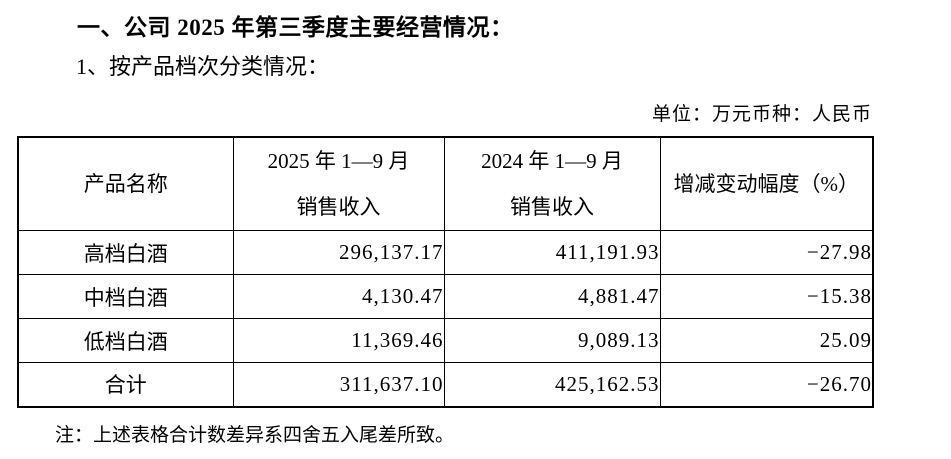 The height and width of the screenshot is (459, 951). I want to click on subsection-heading: 1、按产品档次分类情况：, so click(203, 66).